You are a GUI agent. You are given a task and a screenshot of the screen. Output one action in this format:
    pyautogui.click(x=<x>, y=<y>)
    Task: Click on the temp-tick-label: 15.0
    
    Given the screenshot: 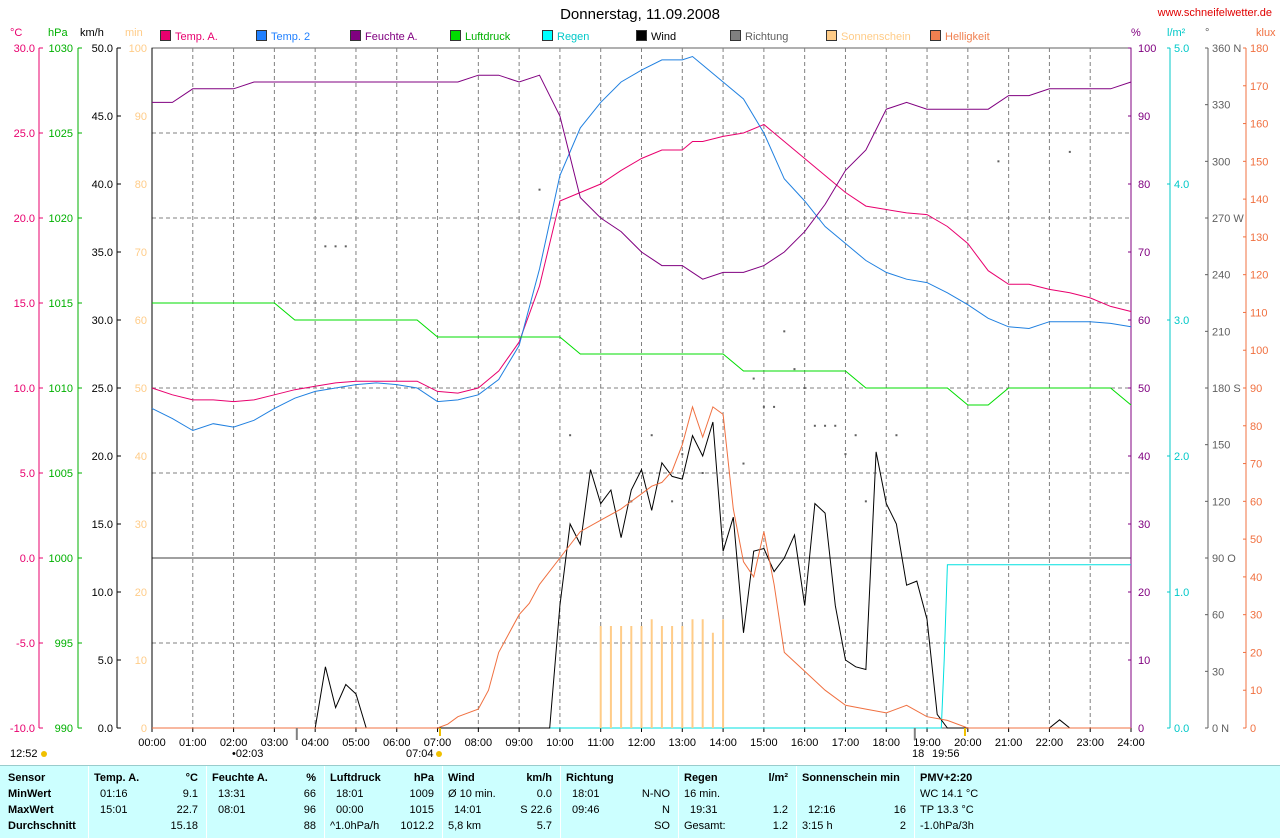 What is the action you would take?
    pyautogui.click(x=24, y=304)
    